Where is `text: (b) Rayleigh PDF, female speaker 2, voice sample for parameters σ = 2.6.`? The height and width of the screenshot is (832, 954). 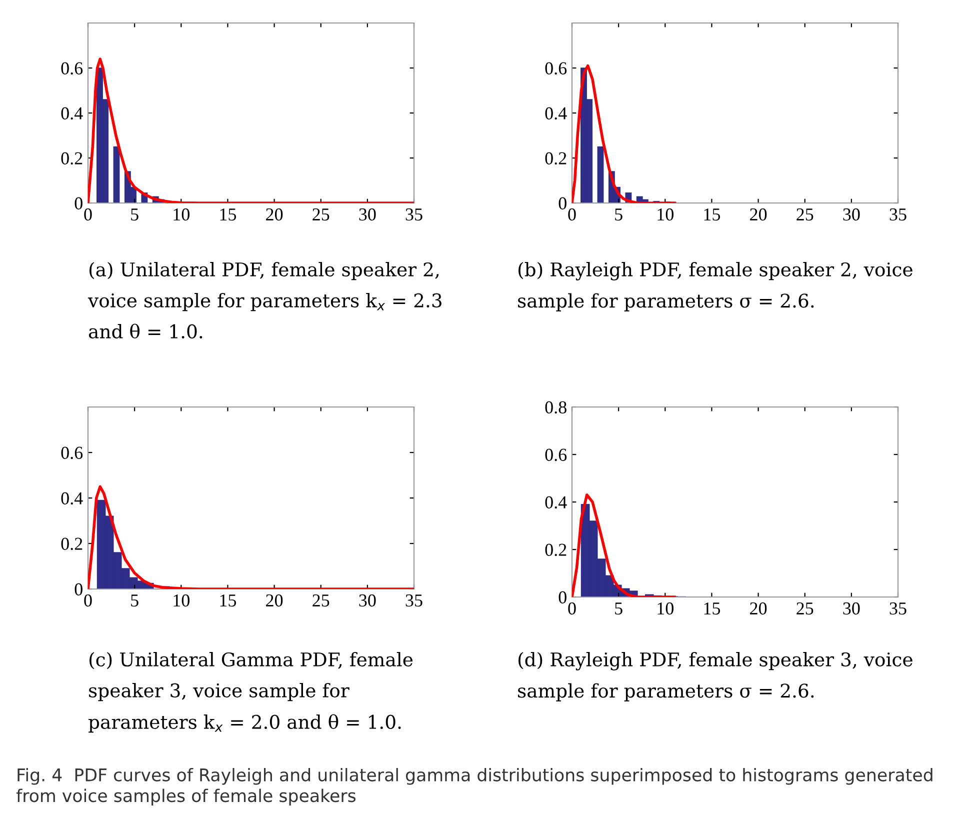 text: (b) Rayleigh PDF, female speaker 2, voice sample for parameters σ = 2.6. is located at coordinates (715, 287).